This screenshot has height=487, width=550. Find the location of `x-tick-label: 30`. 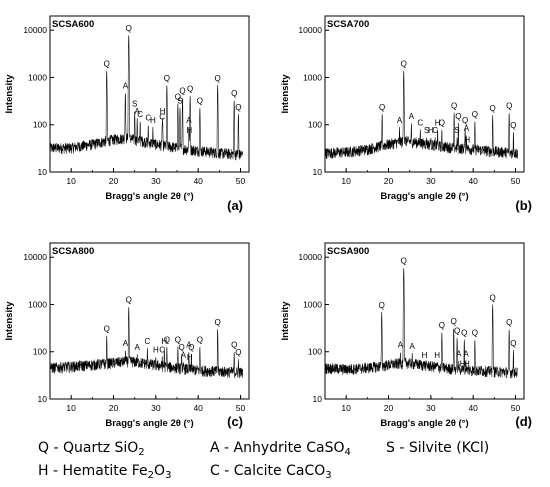

x-tick-label: 30 is located at coordinates (431, 408).